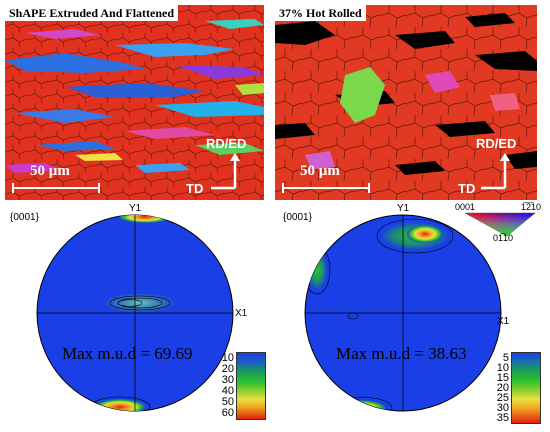 The width and height of the screenshot is (550, 432). I want to click on ipf-key-1210: 1̅2̅10, so click(531, 207).